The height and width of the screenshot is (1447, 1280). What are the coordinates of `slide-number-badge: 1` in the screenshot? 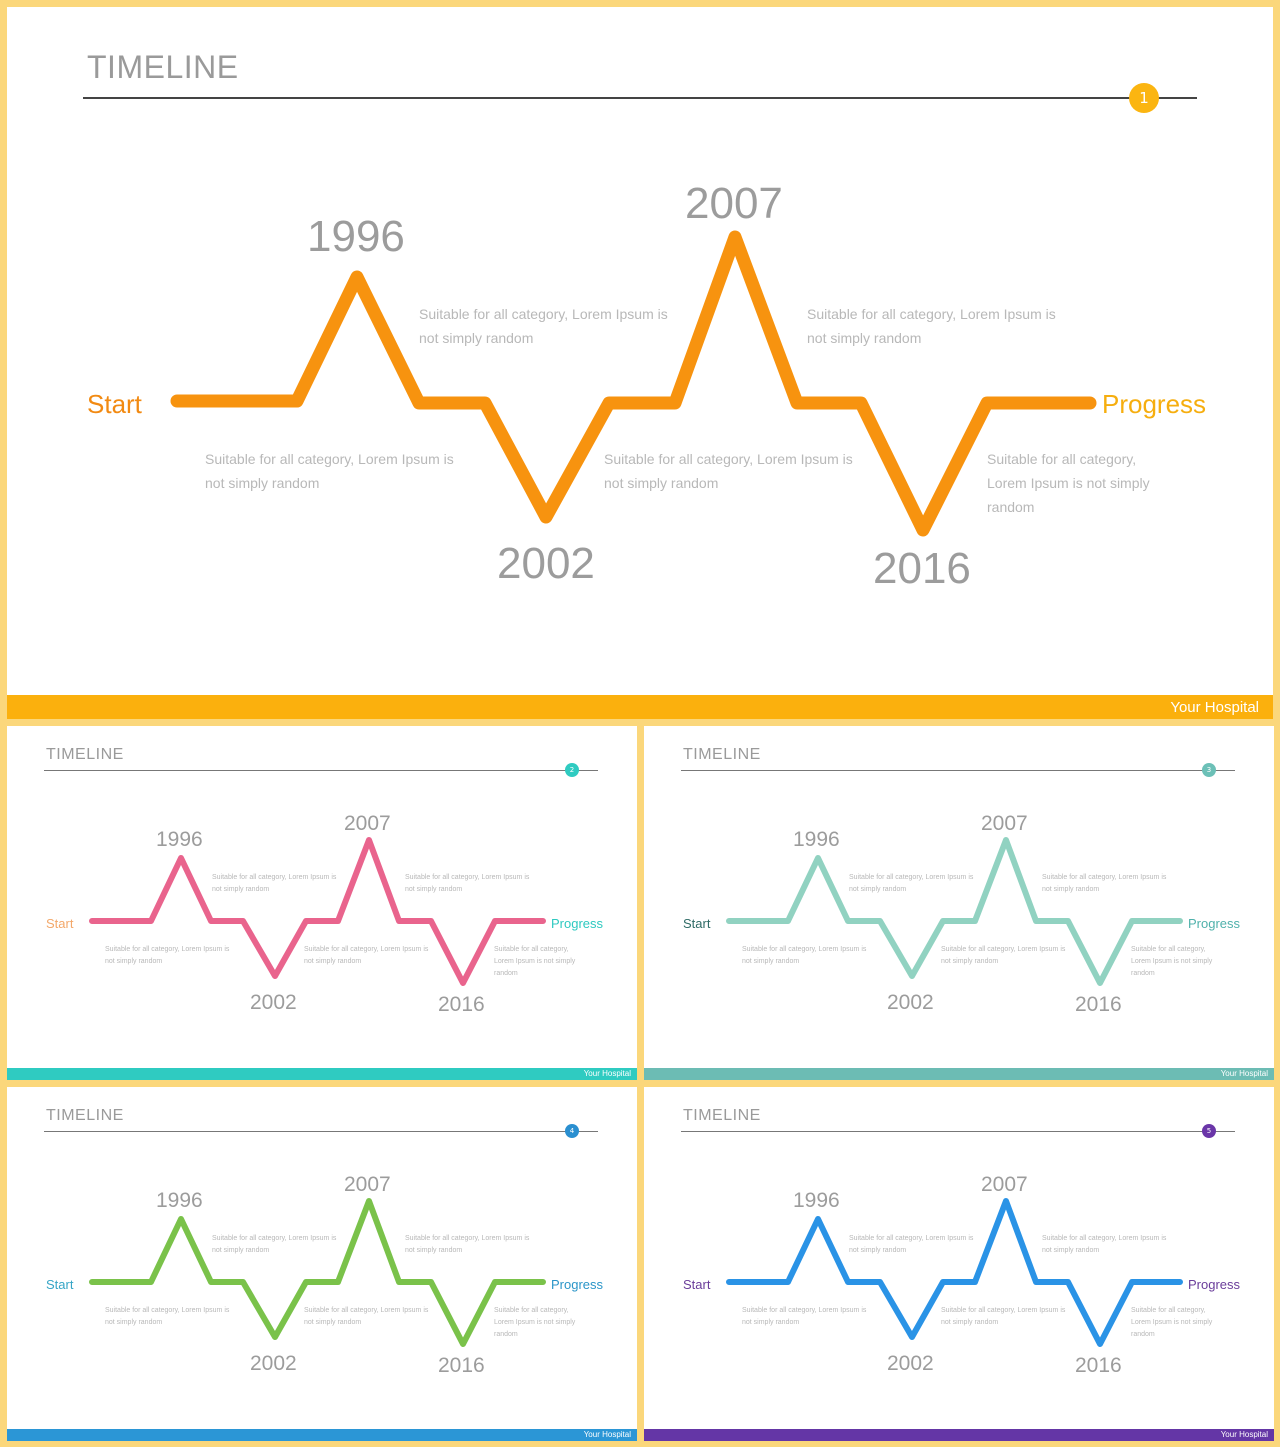 It's located at (1144, 98).